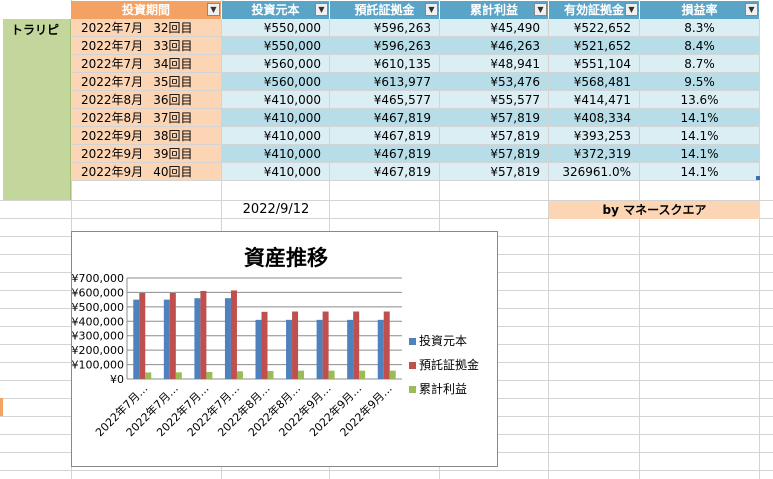 The width and height of the screenshot is (773, 479). I want to click on cumulative-profit-cell: ¥46,263, so click(494, 46).